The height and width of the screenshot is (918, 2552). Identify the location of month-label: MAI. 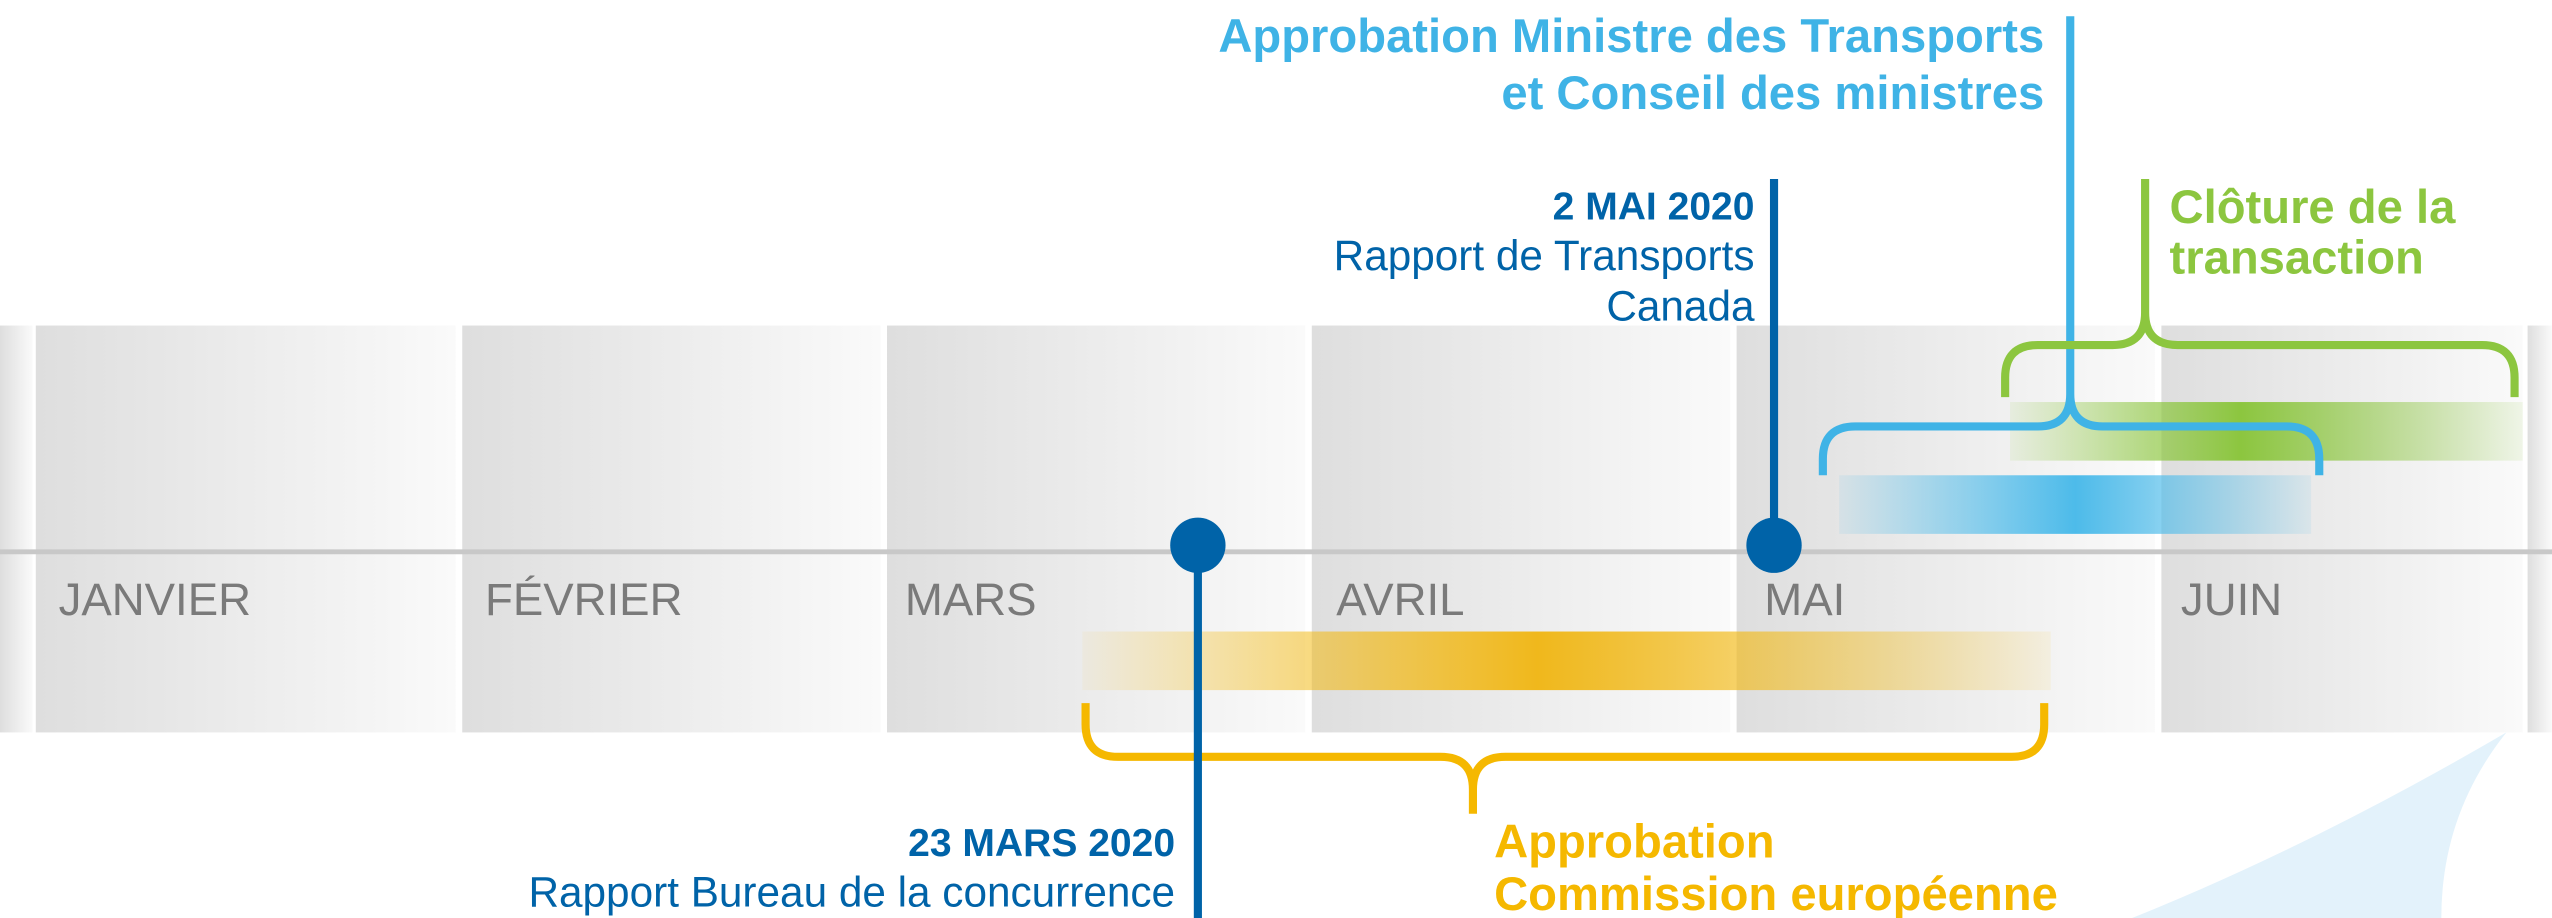
(1804, 599).